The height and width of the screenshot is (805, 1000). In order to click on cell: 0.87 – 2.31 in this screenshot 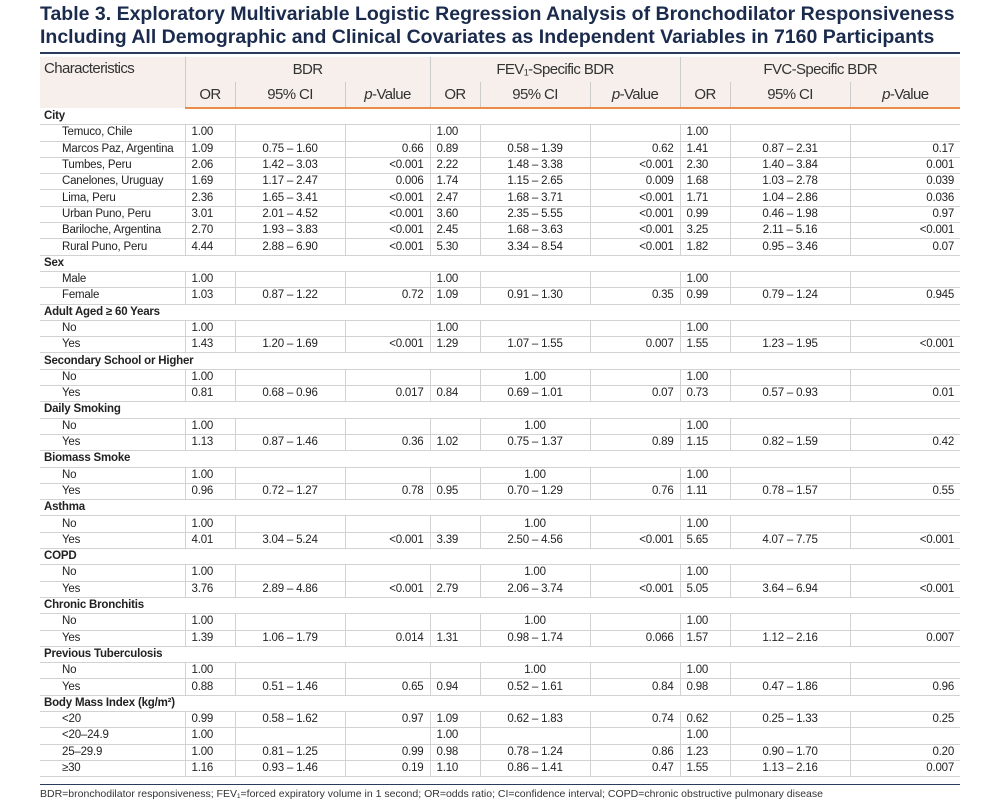, I will do `click(790, 149)`.